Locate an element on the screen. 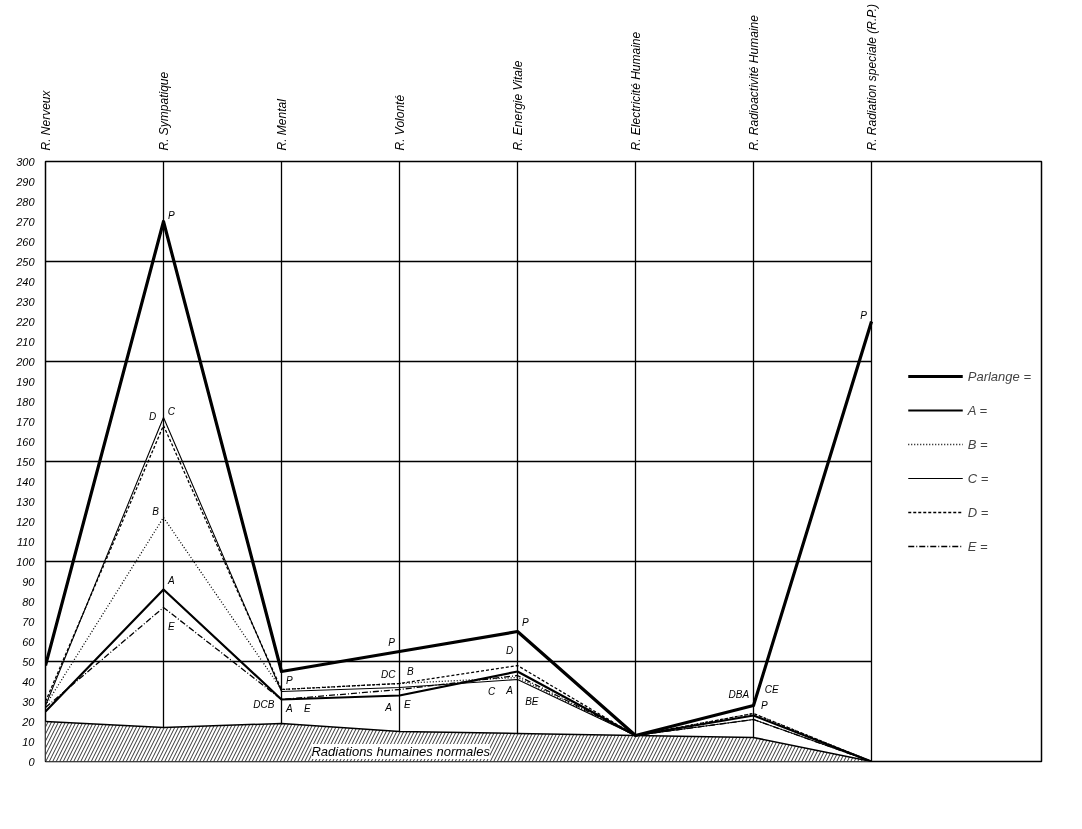  y-tick-label: 20 is located at coordinates (28, 721).